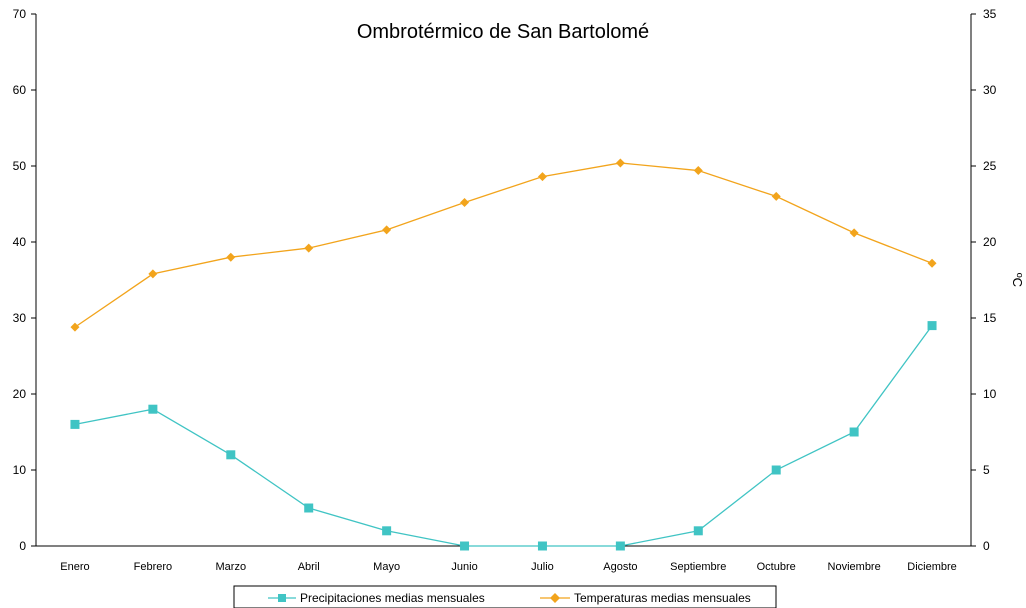  Describe the element at coordinates (503, 32) in the screenshot. I see `chart-title: Ombrotérmico de San Bartolomé` at that location.